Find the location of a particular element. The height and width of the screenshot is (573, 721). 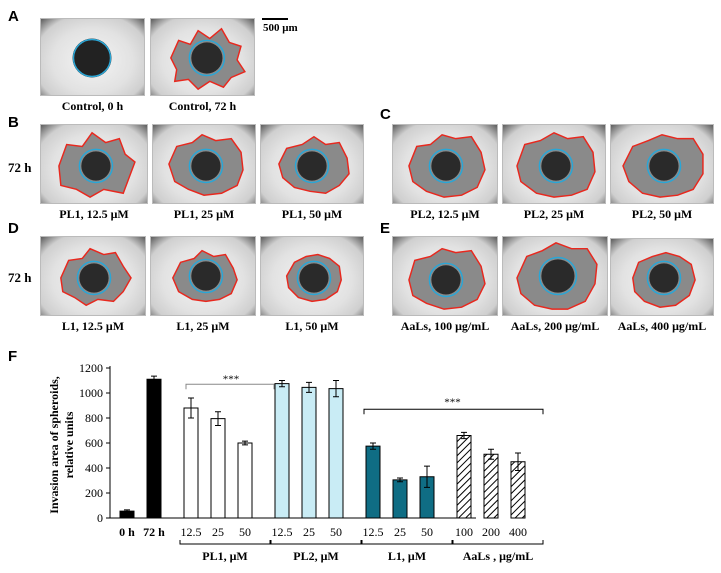

y-tick-label: 1000 is located at coordinates (91, 393).